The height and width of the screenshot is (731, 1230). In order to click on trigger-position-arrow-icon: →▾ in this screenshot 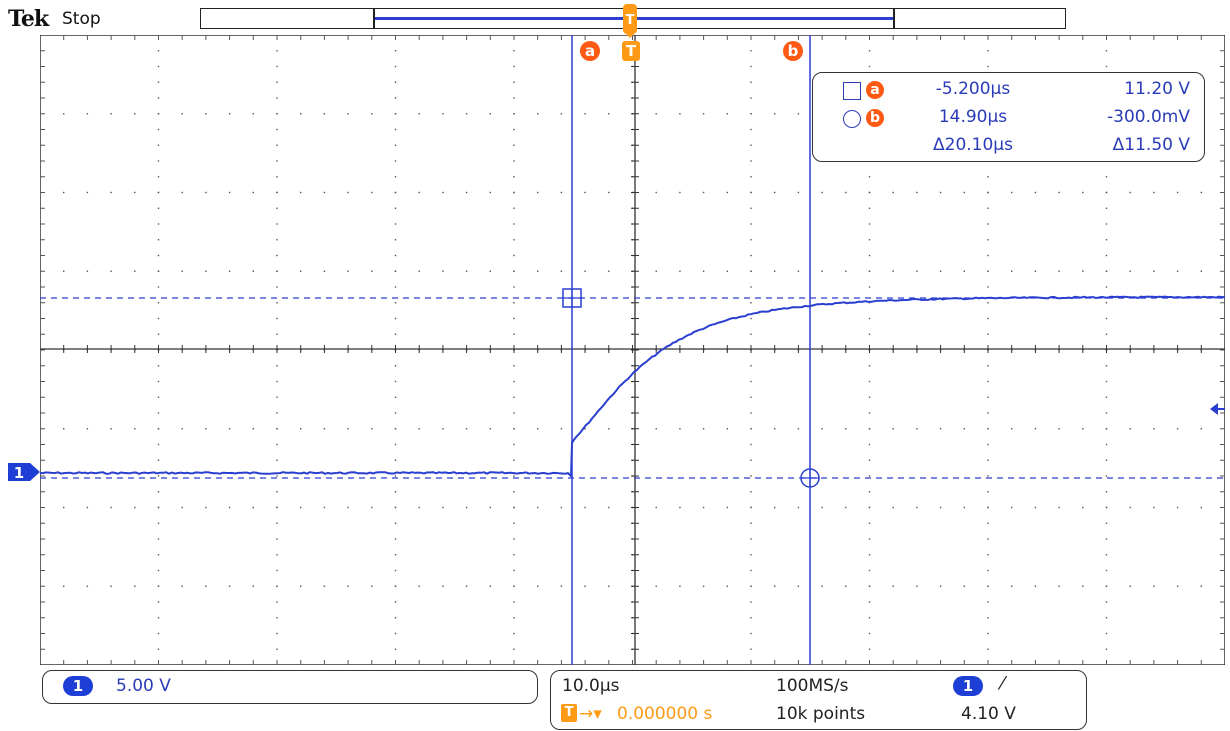, I will do `click(590, 714)`.